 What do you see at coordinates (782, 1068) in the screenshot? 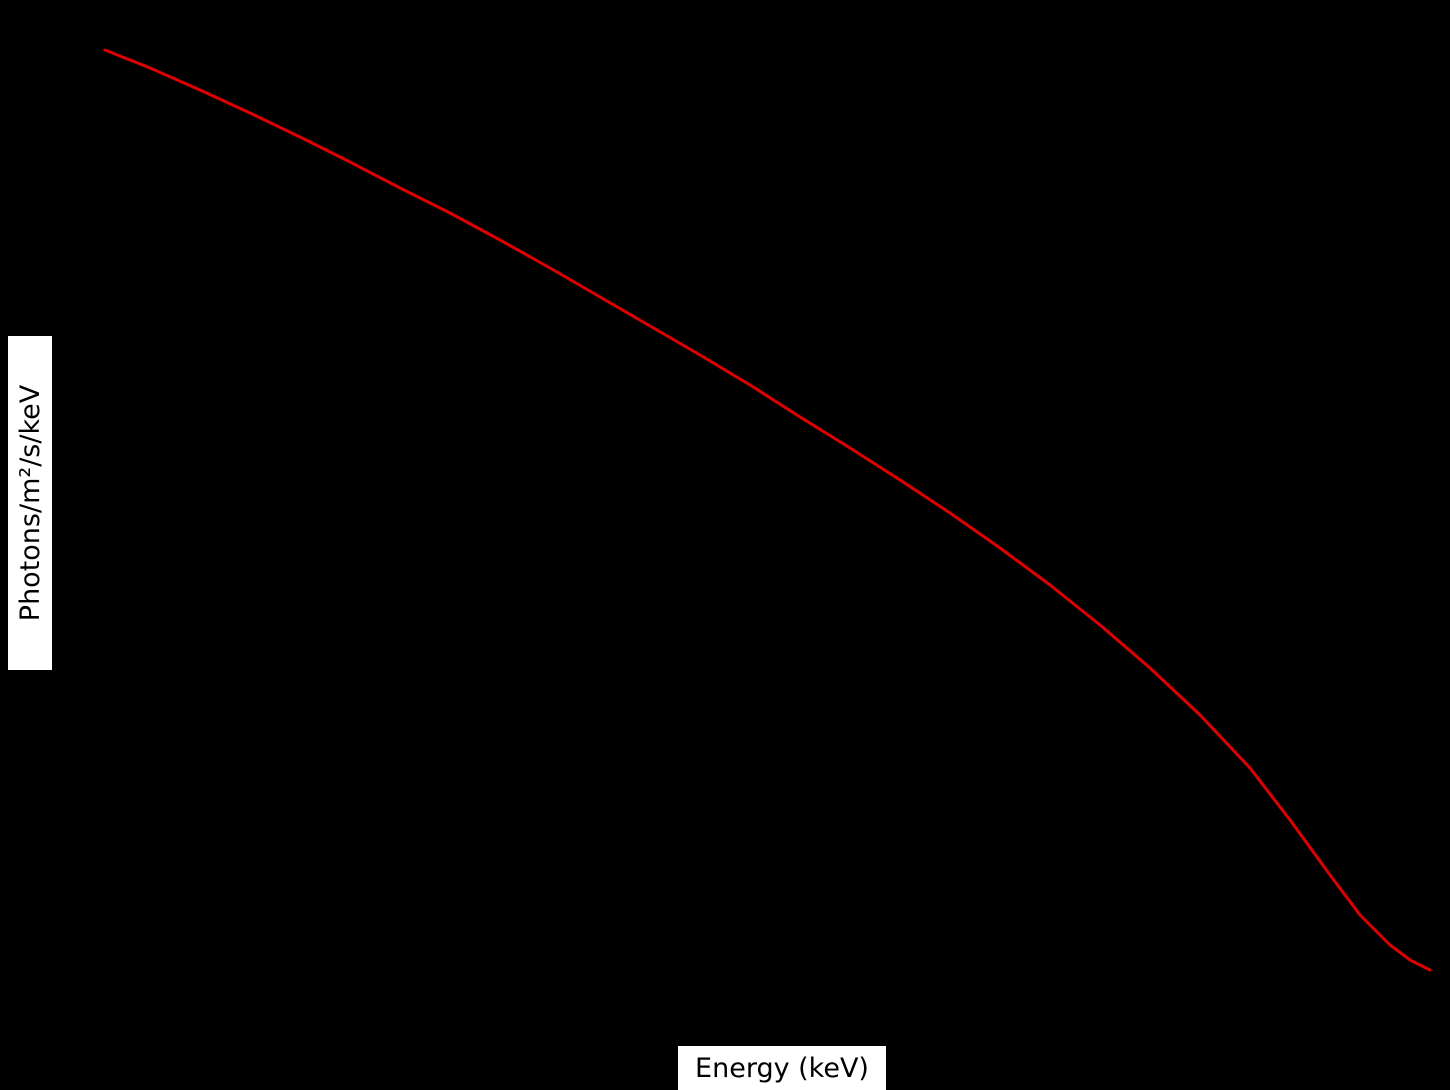
I see `x-axis-label: Energy (keV)` at bounding box center [782, 1068].